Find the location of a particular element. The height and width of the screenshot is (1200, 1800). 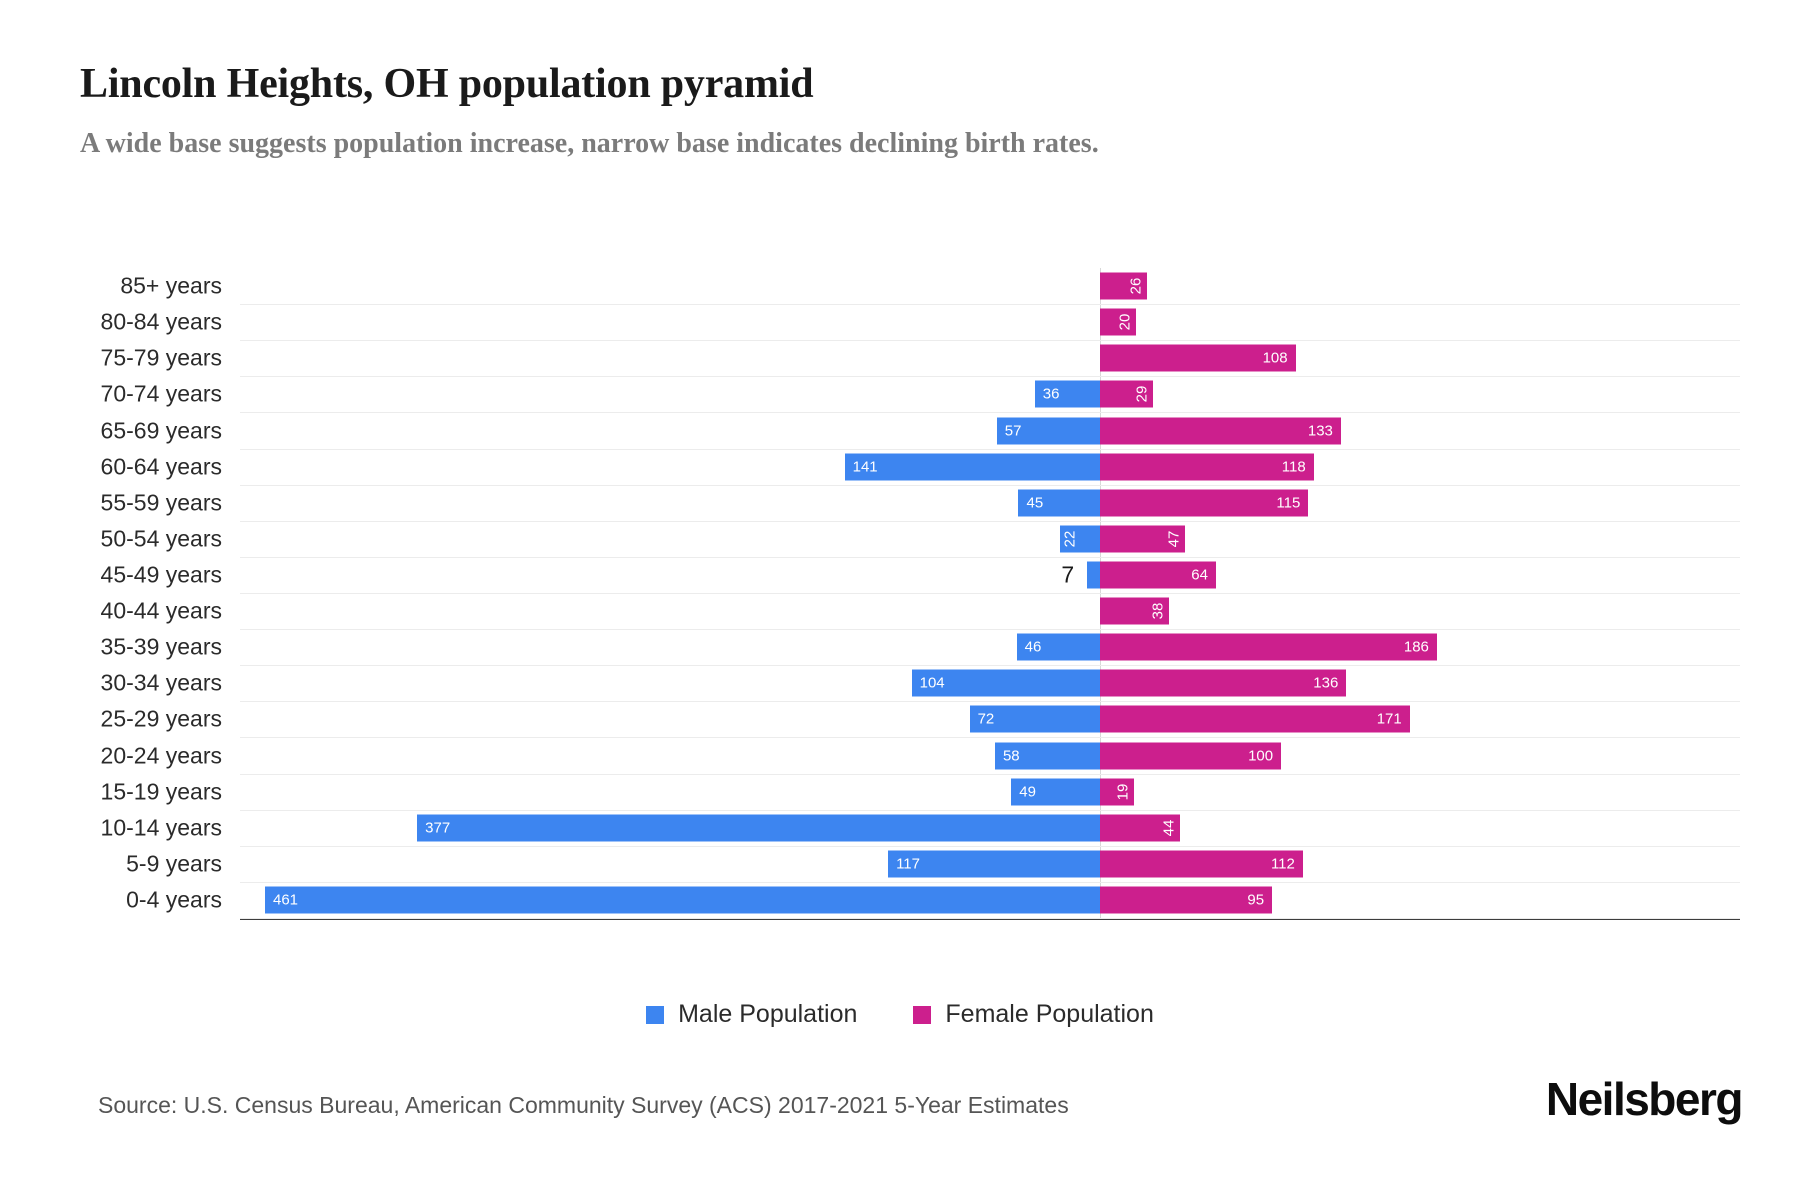

bar-value-label-female: 20 is located at coordinates (1125, 322).